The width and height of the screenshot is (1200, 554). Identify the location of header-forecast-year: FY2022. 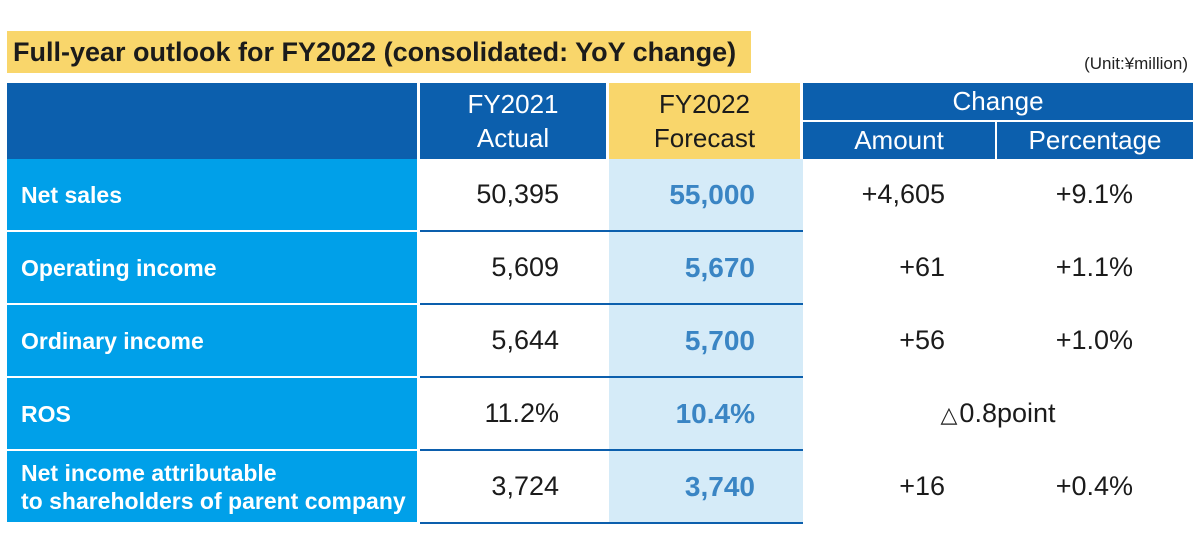
(704, 104).